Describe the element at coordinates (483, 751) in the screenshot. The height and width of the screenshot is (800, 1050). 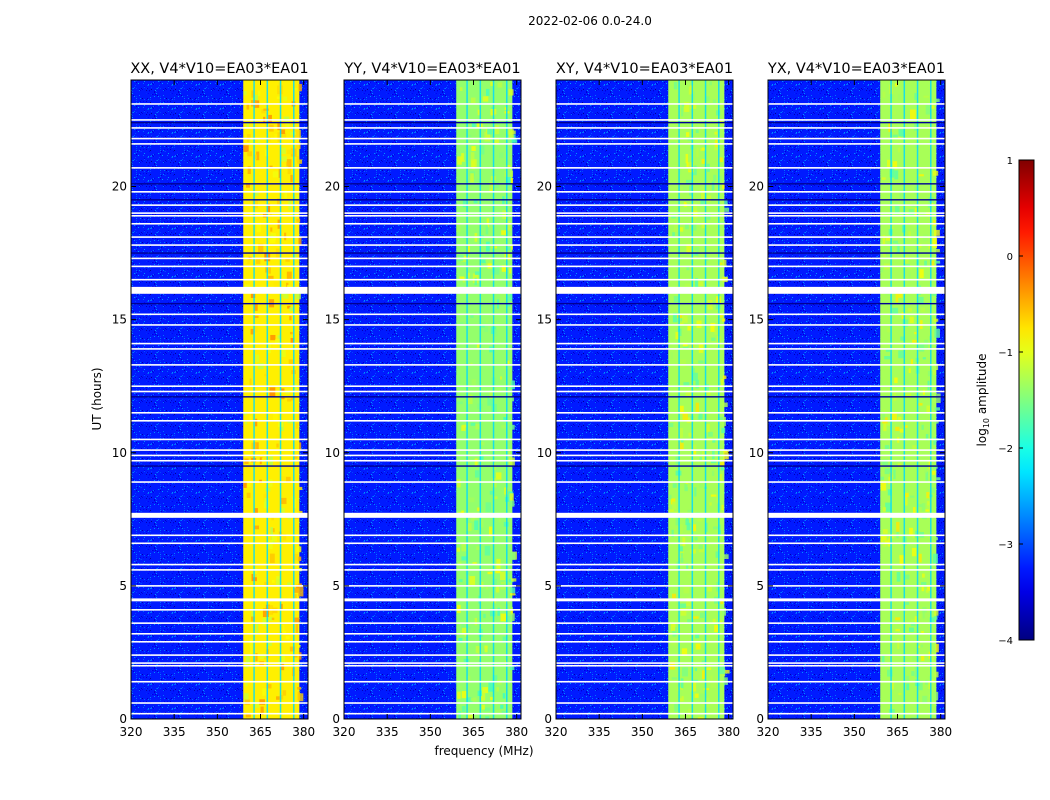
I see `x-axis-label: frequency (MHz)` at that location.